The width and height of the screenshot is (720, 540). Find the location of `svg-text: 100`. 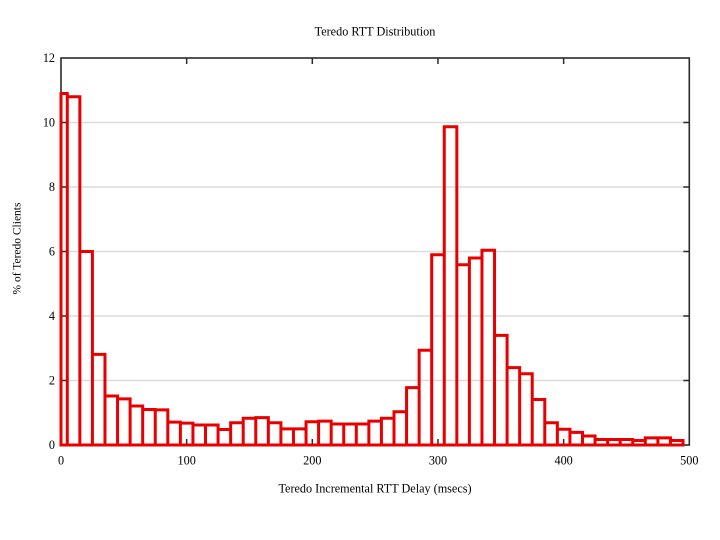

svg-text: 100 is located at coordinates (187, 460).